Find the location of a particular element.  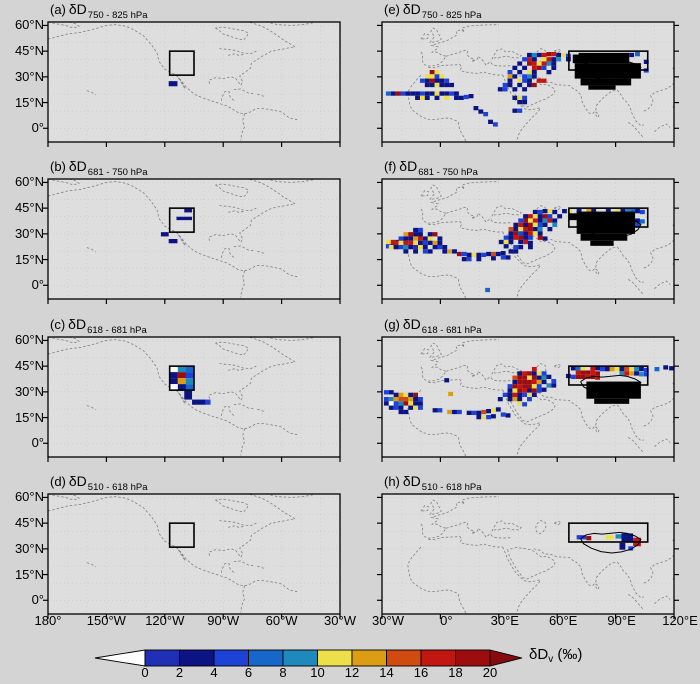

lon-tick-label: 30°E is located at coordinates (504, 620).